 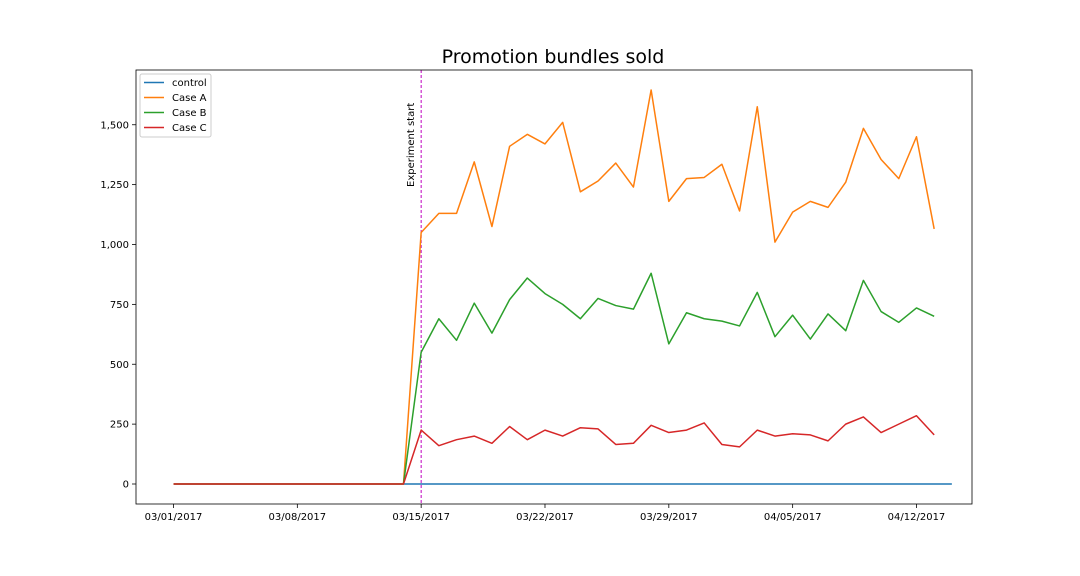 I want to click on y-tick-label: 1,000, so click(x=114, y=245).